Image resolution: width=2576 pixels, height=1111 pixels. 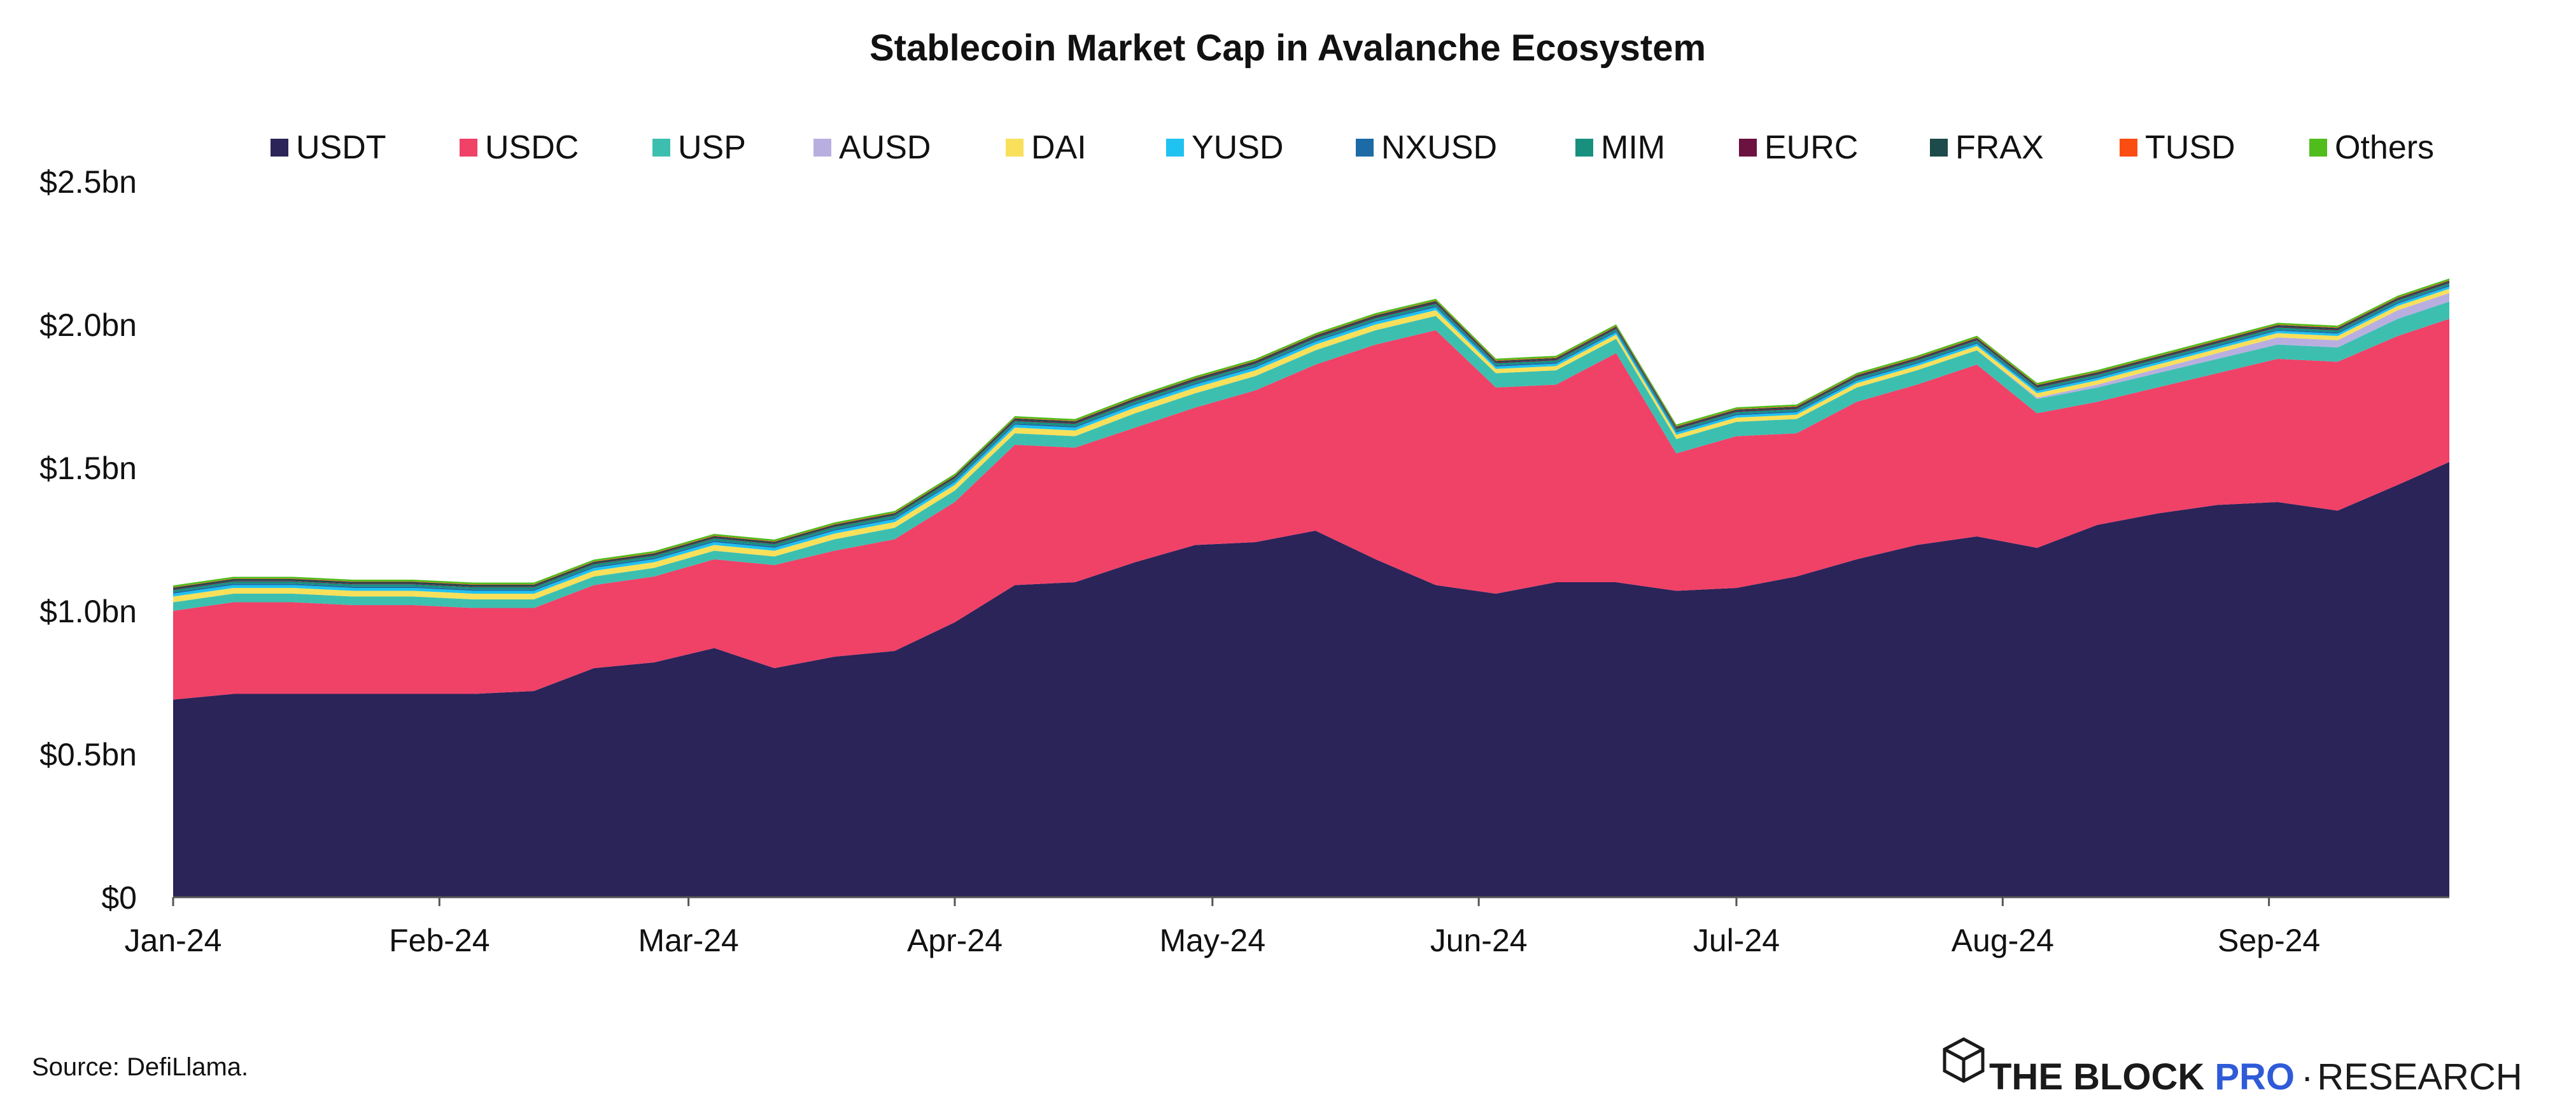 I want to click on x-tick-label: Jan-24, so click(x=174, y=940).